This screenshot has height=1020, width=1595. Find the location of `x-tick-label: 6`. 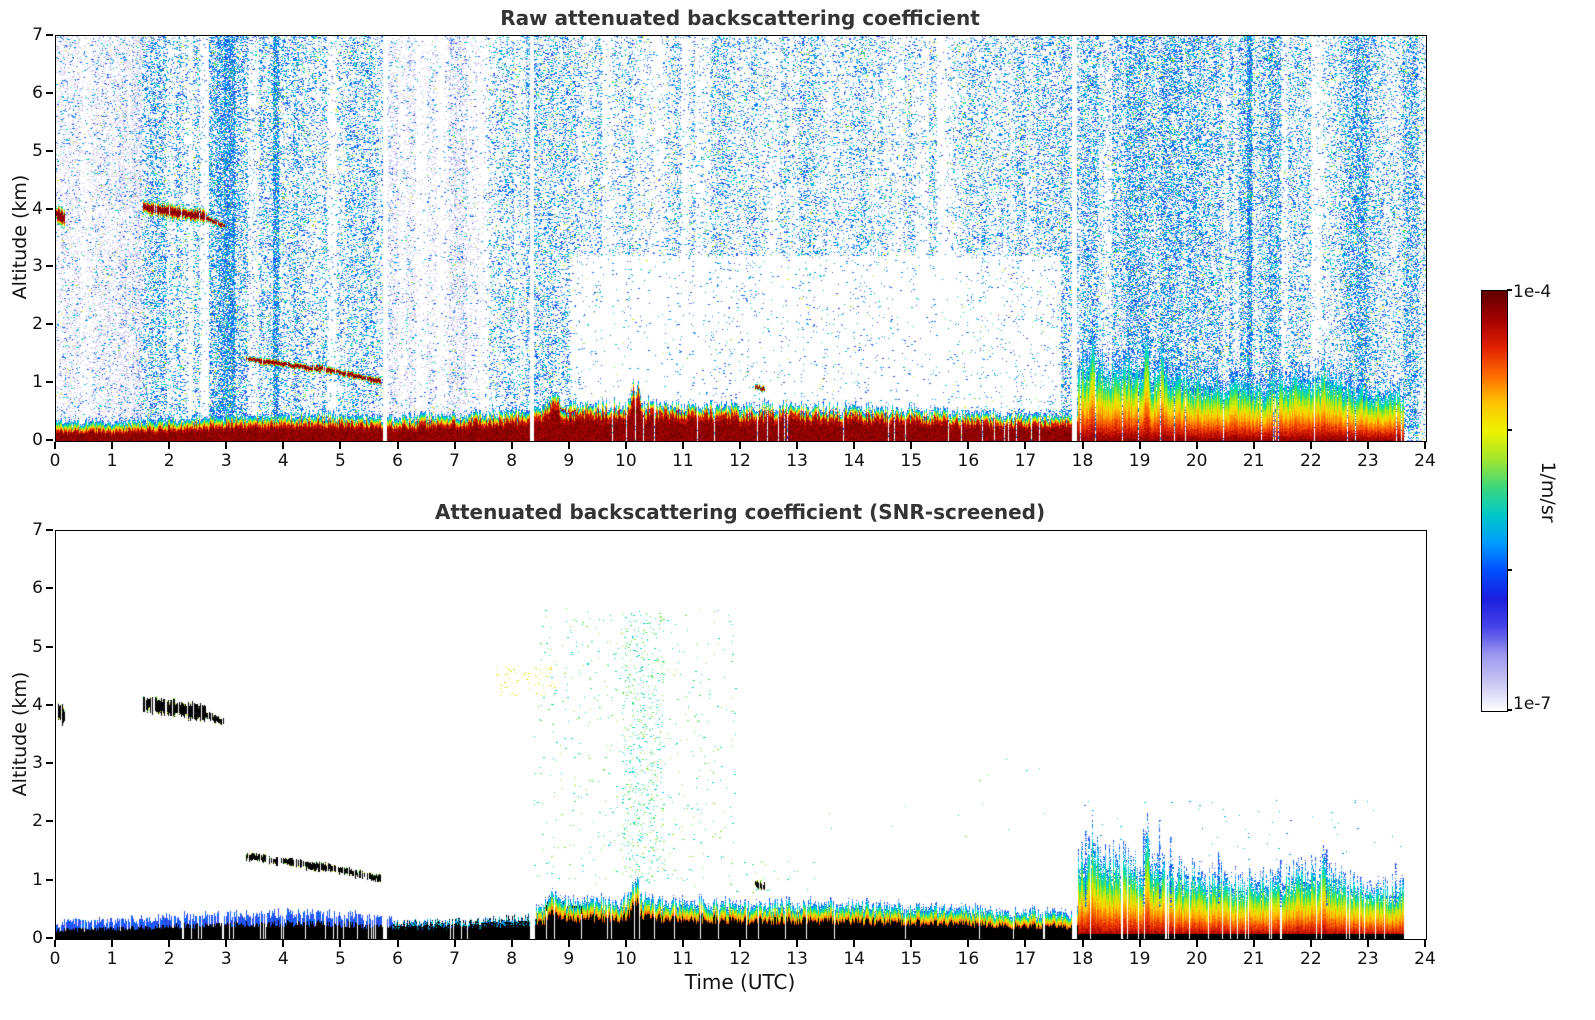

x-tick-label: 6 is located at coordinates (397, 959).